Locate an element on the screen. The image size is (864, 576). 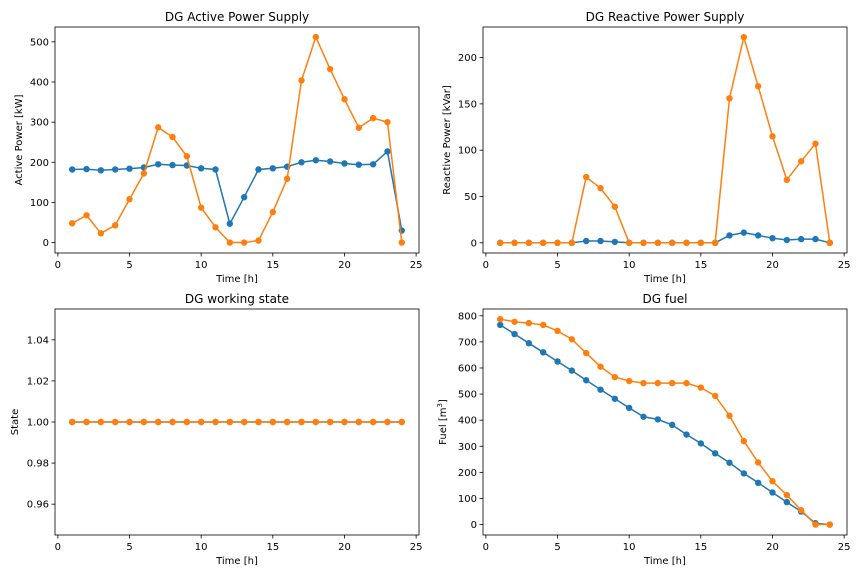
chart-title: DG Active Power Supply is located at coordinates (237, 17).